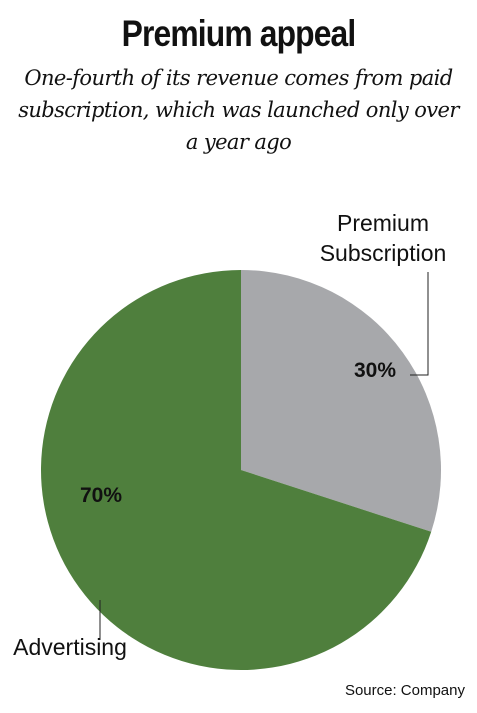 Image resolution: width=477 pixels, height=713 pixels. What do you see at coordinates (70, 647) in the screenshot?
I see `slice-category-label-2-line-1: Advertising` at bounding box center [70, 647].